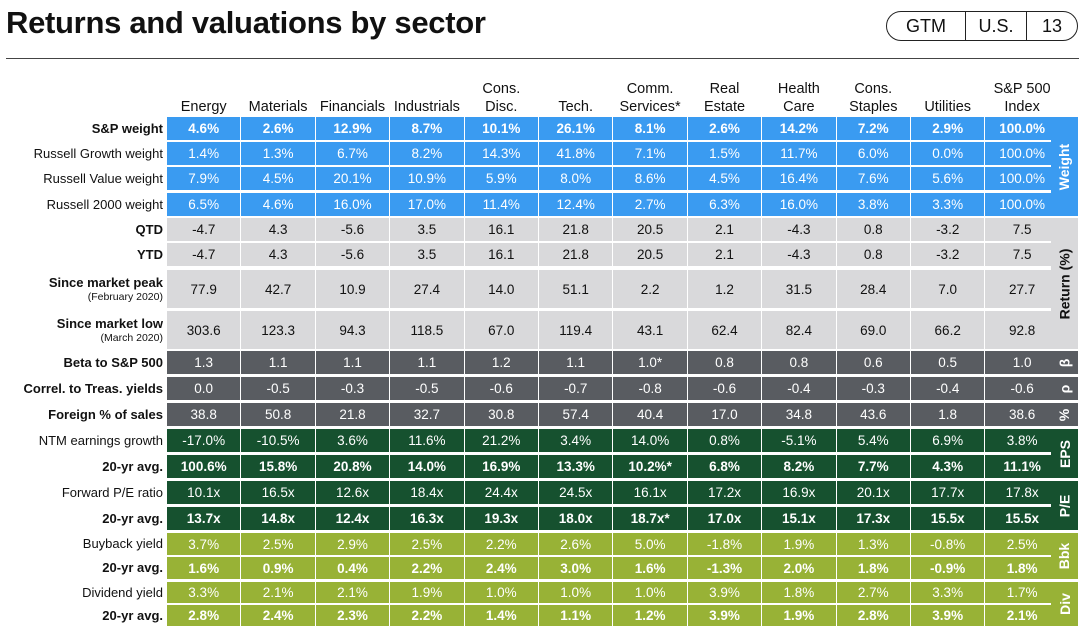 The image size is (1083, 633). I want to click on table-cell: 82.4, so click(799, 330).